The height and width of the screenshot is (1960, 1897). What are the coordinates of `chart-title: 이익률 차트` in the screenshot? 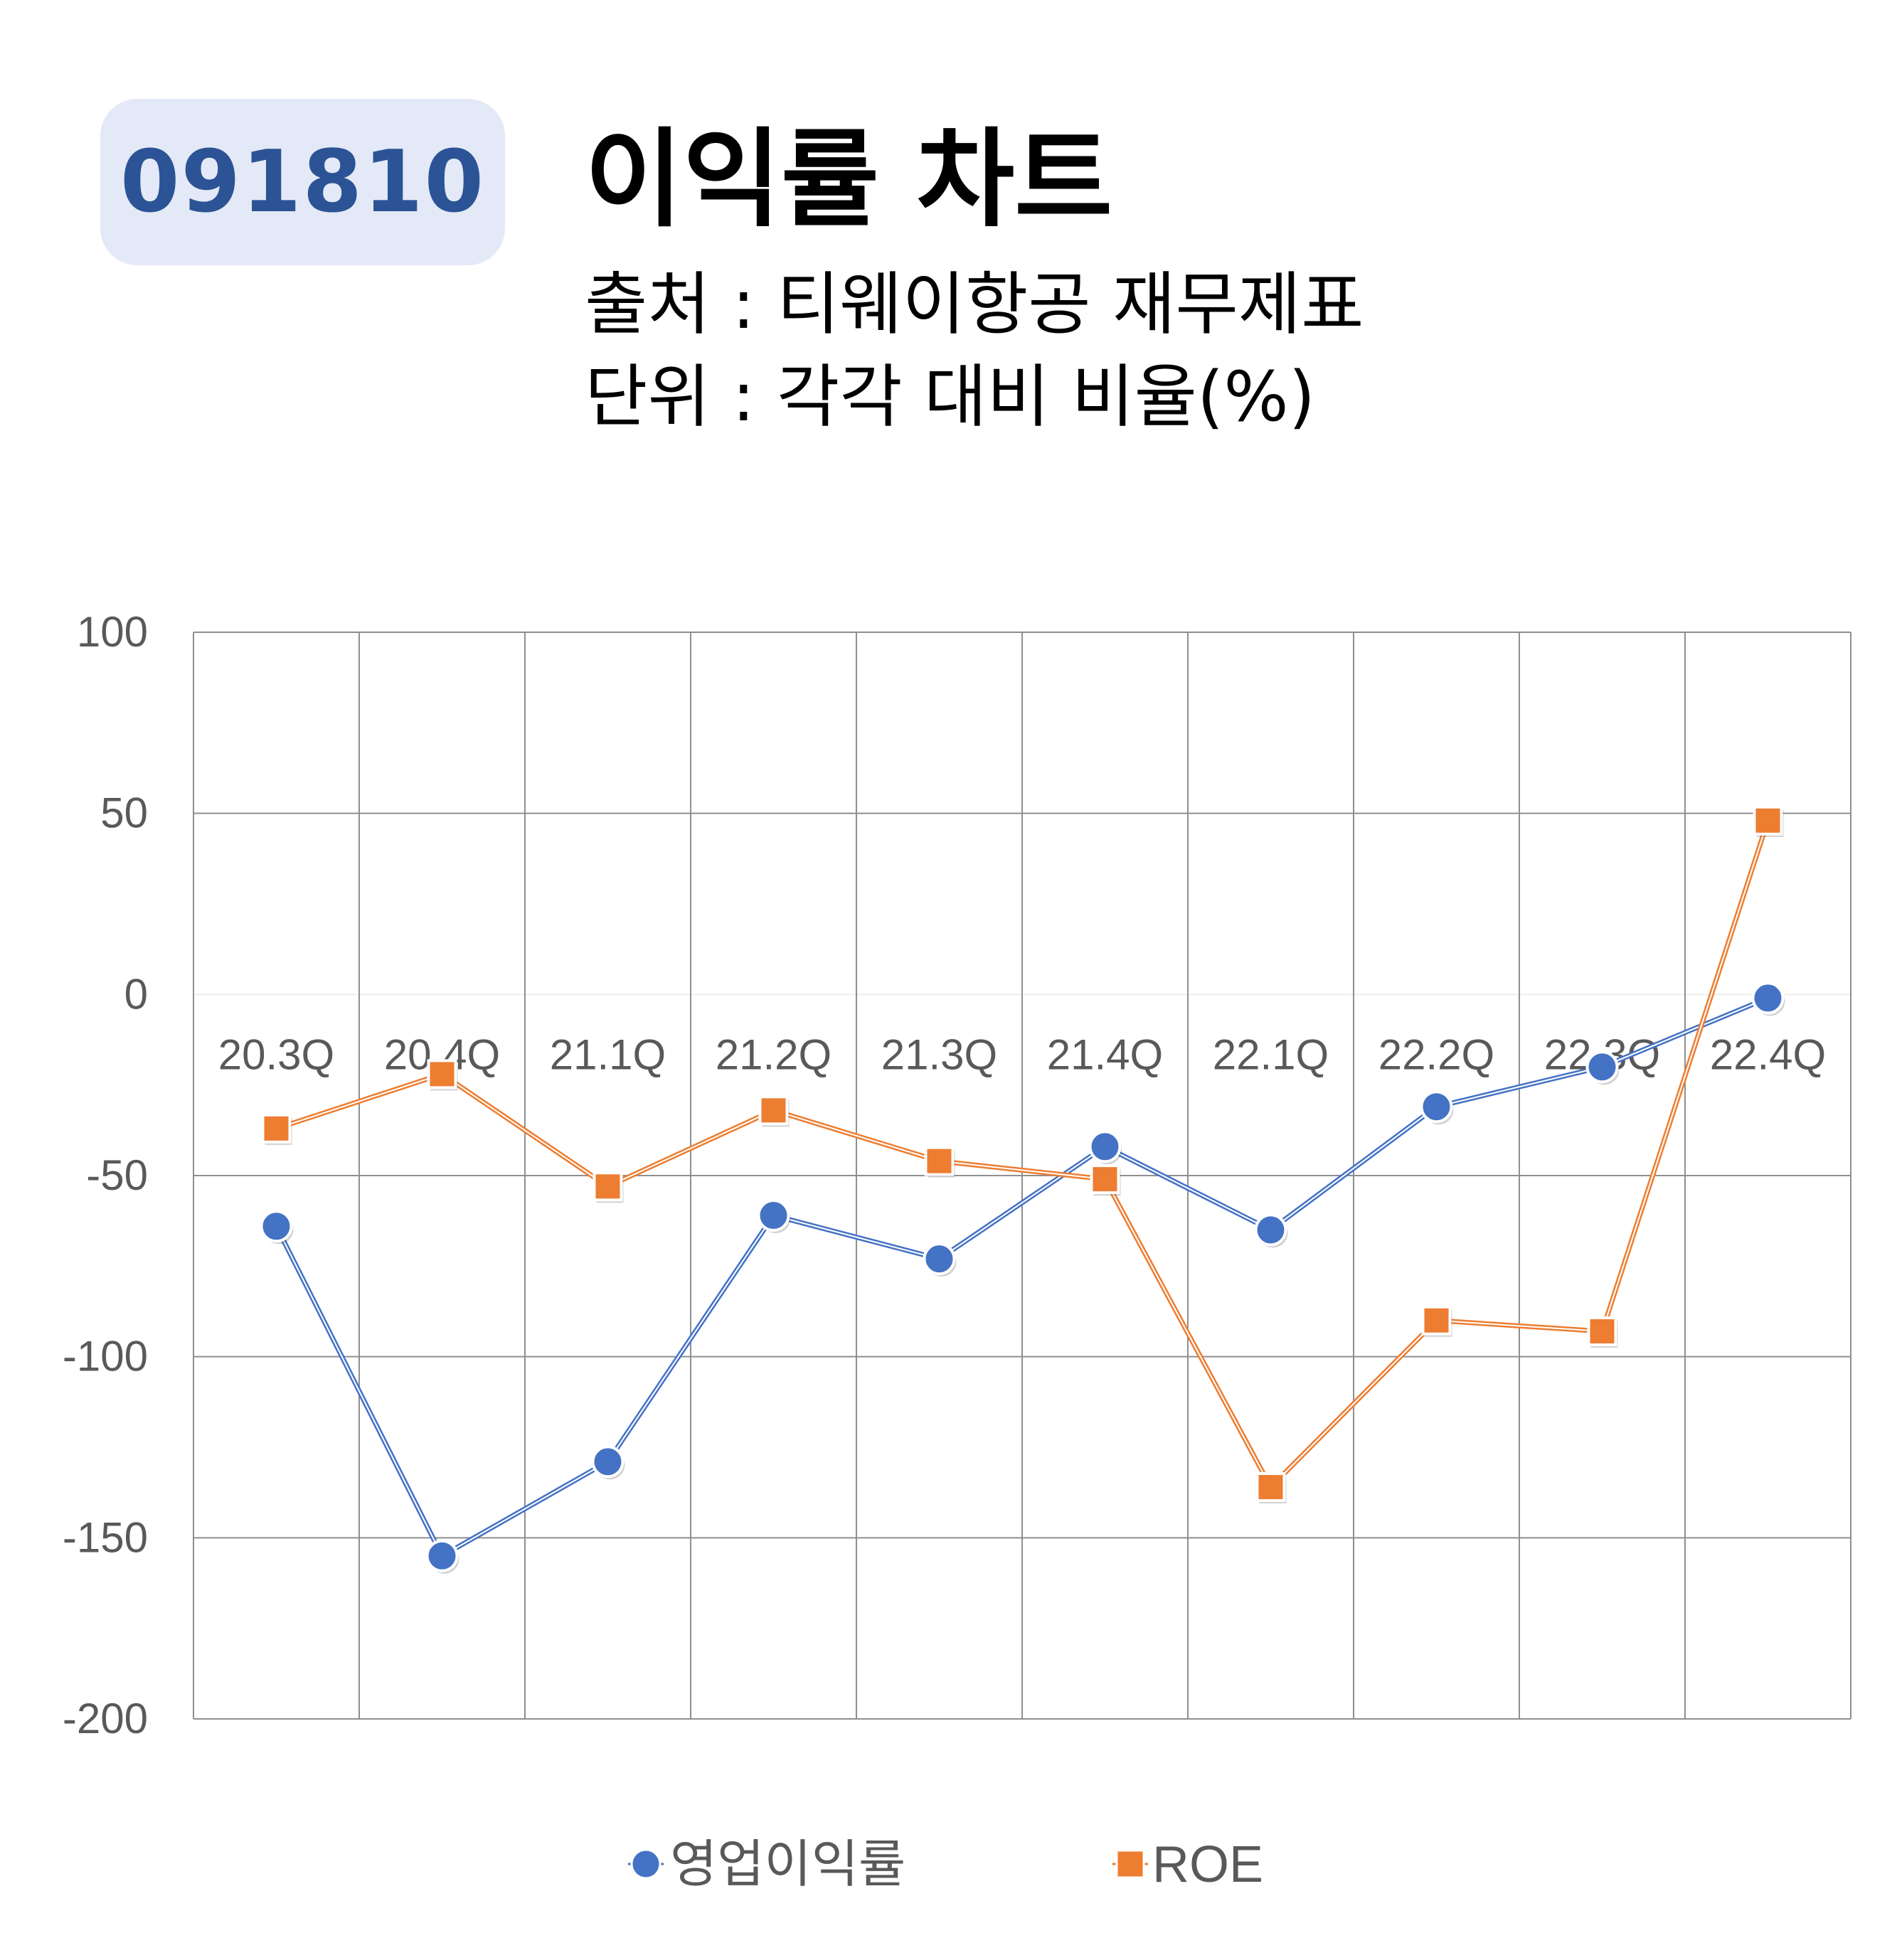 It's located at (849, 180).